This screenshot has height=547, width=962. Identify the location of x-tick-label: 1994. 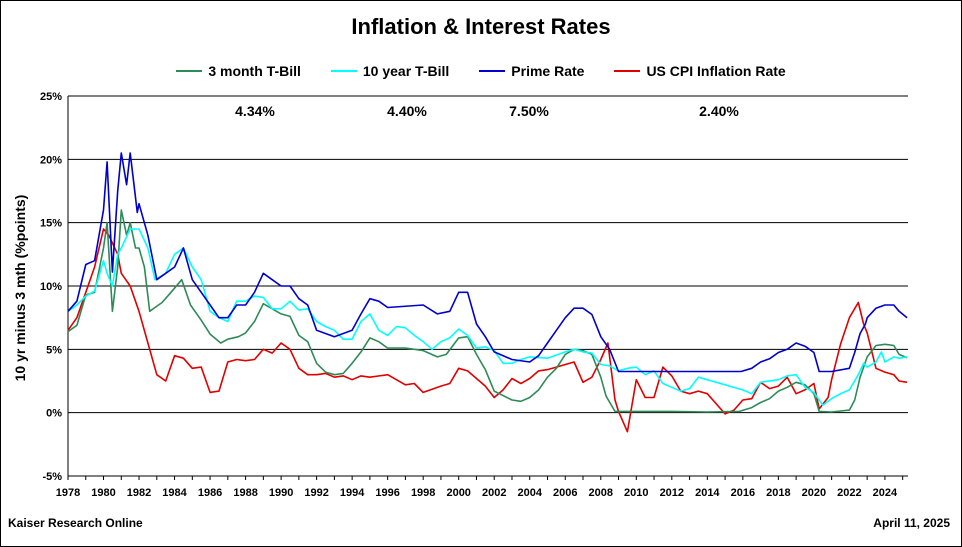
(352, 493).